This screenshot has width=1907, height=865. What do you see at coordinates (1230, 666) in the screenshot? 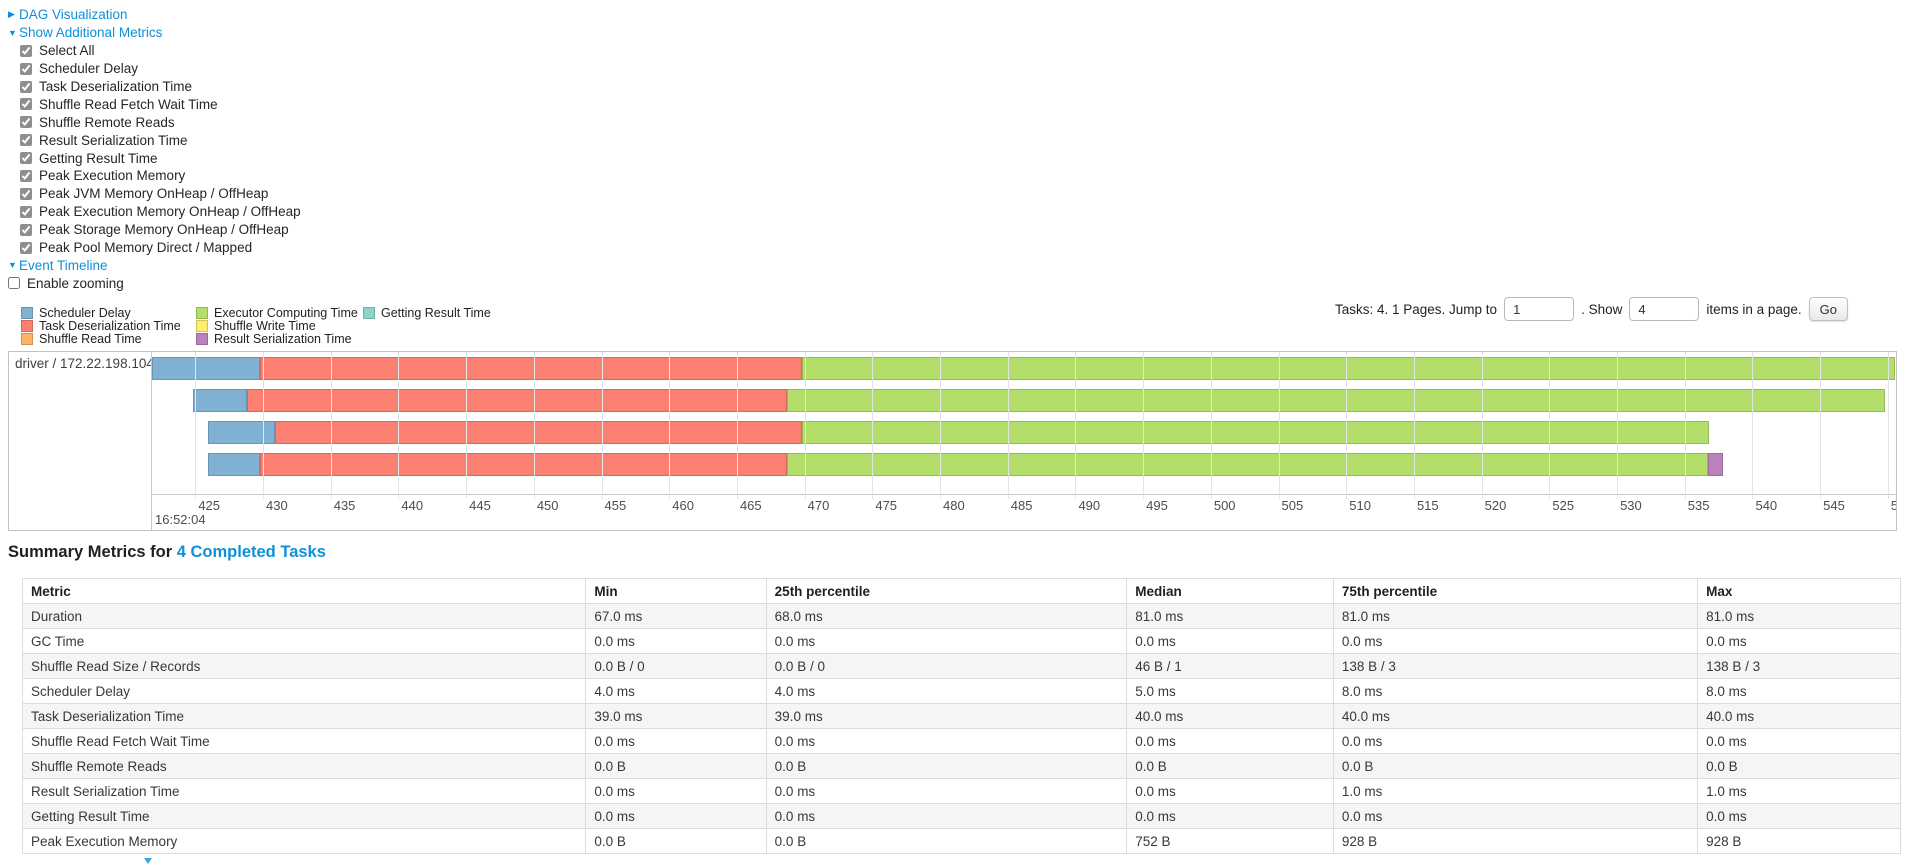
I see `table-cell: 46 B / 1` at bounding box center [1230, 666].